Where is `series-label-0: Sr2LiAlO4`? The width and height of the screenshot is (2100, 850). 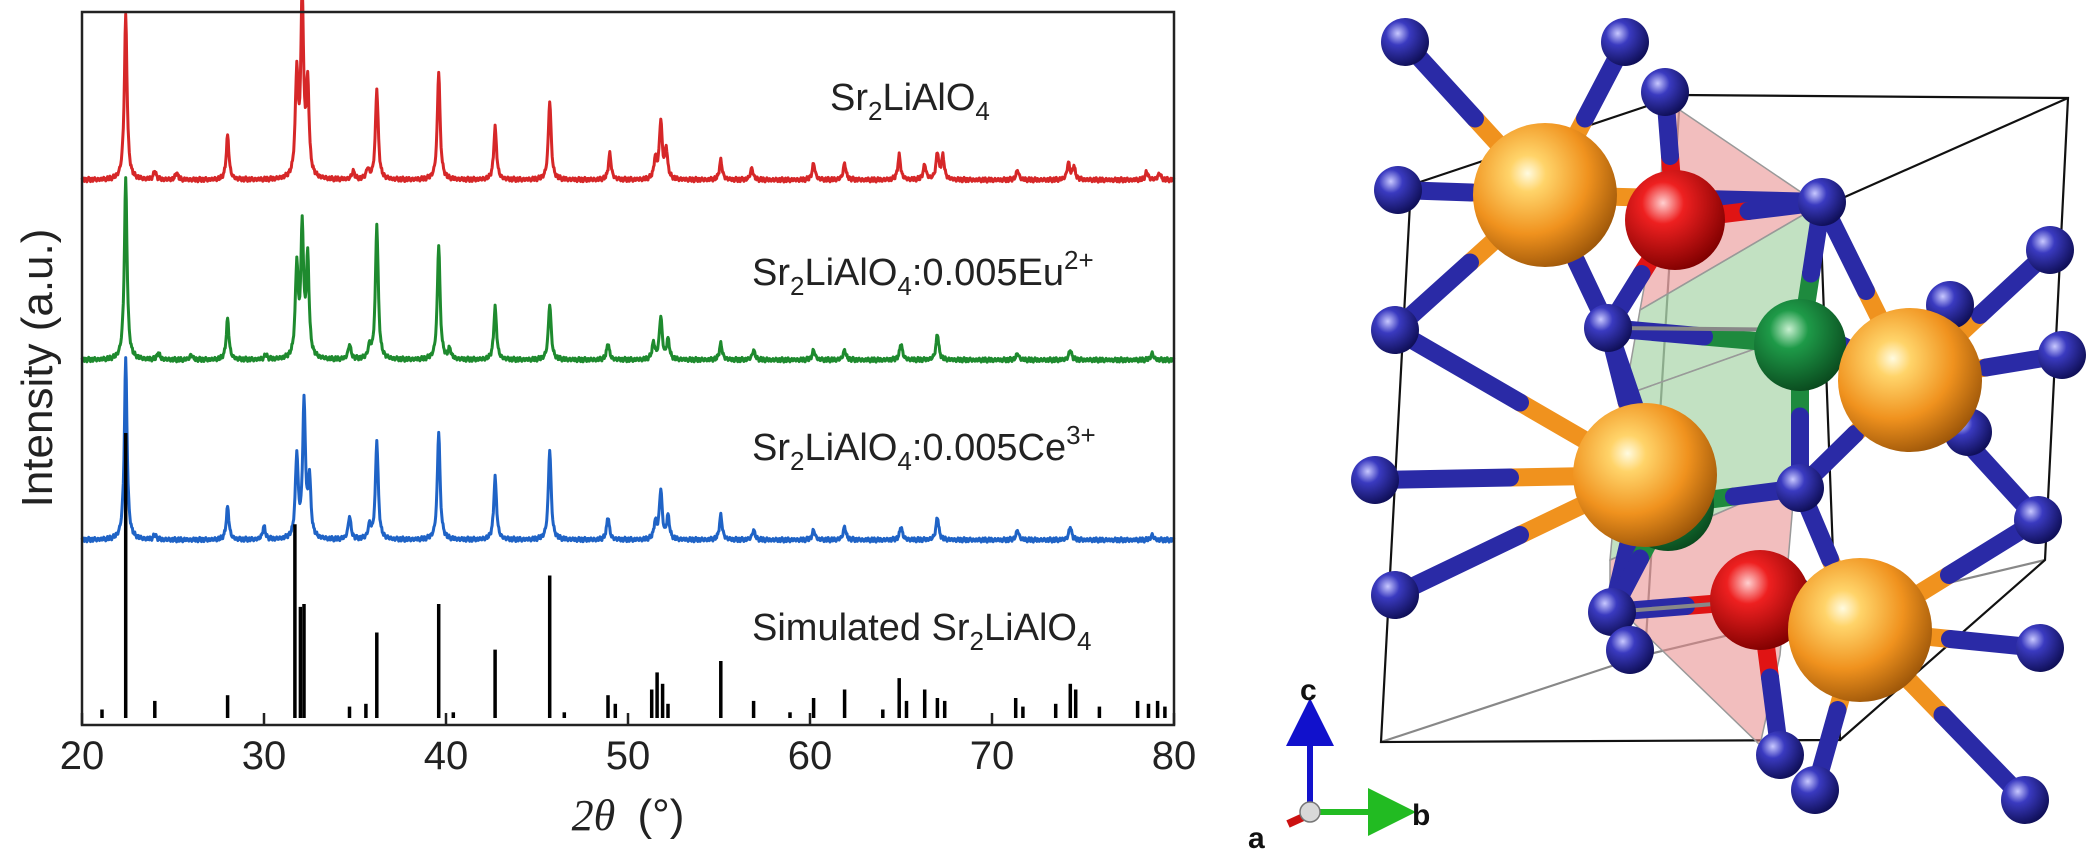 series-label-0: Sr2LiAlO4 is located at coordinates (910, 101).